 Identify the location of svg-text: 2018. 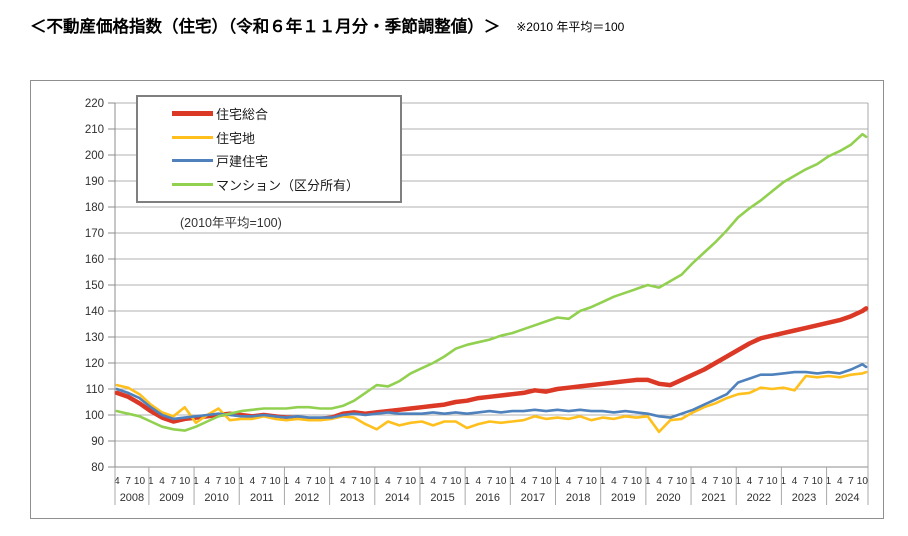
(578, 498).